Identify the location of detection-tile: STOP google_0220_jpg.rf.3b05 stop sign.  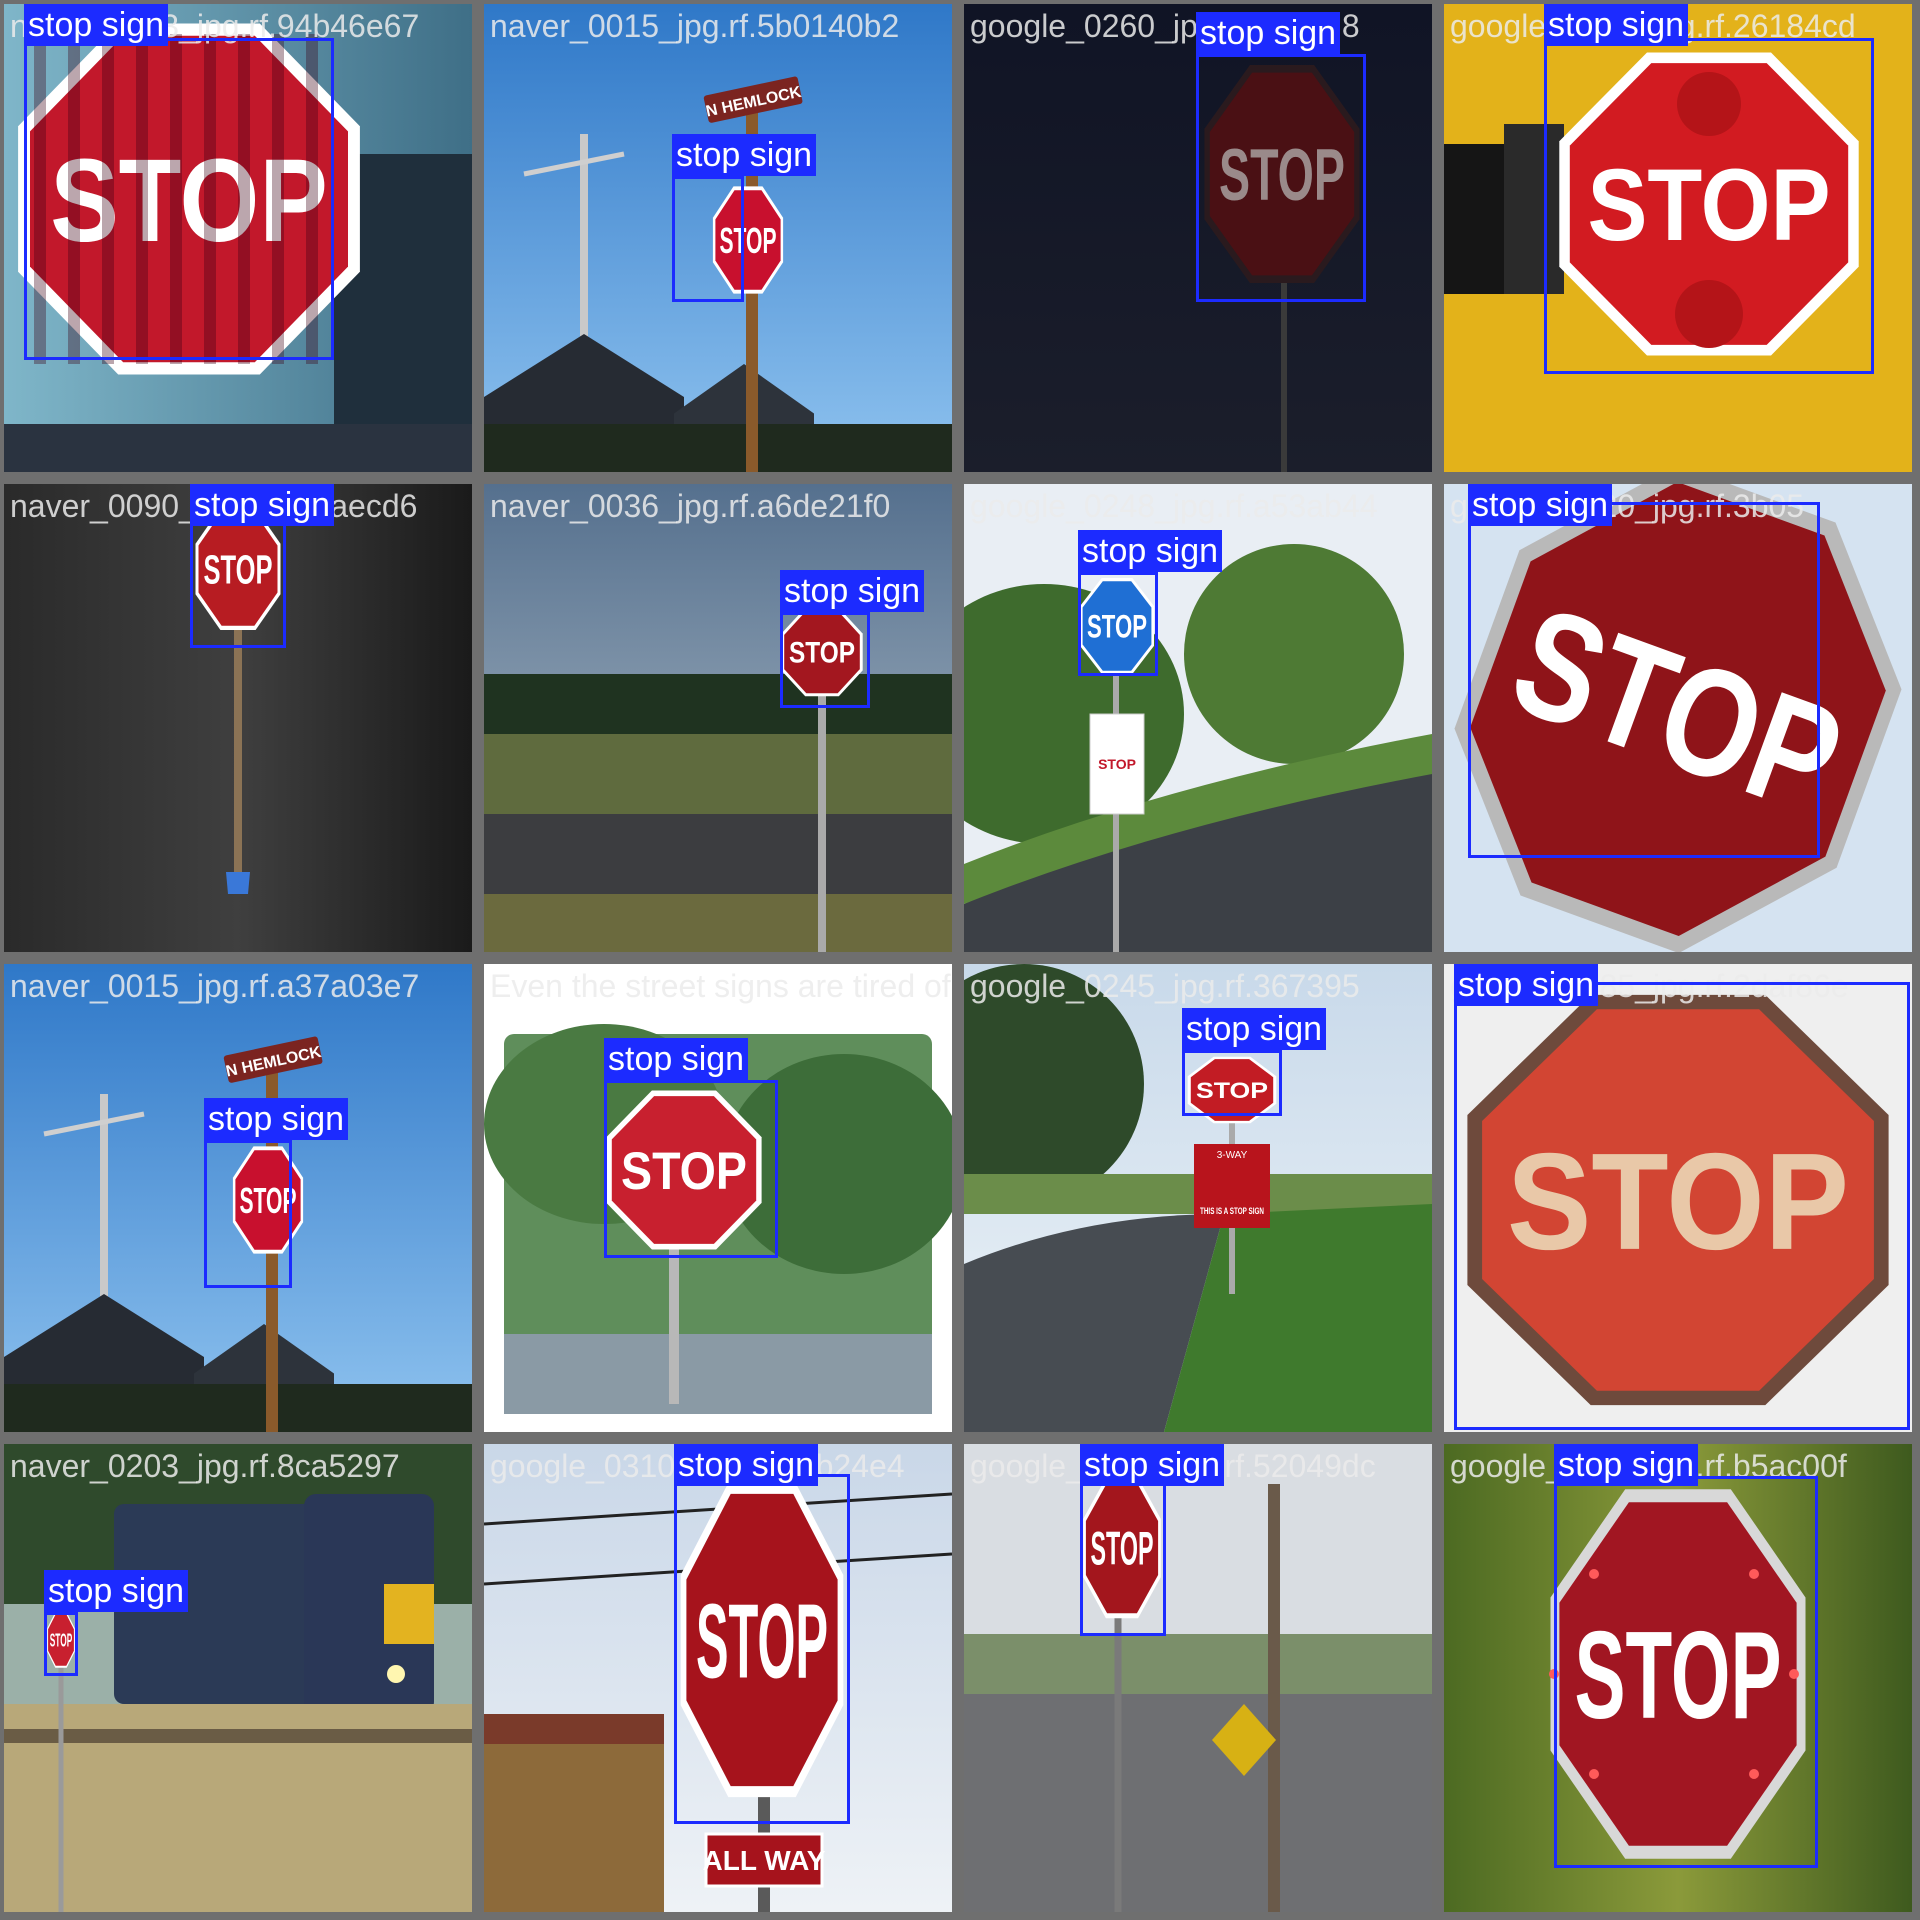
(1678, 718).